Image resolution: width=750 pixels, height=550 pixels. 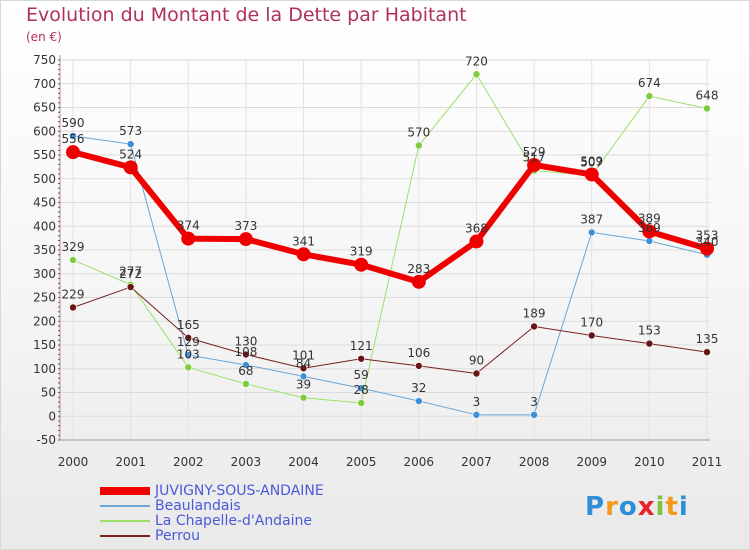 What do you see at coordinates (44, 298) in the screenshot?
I see `y-tick-label: 250` at bounding box center [44, 298].